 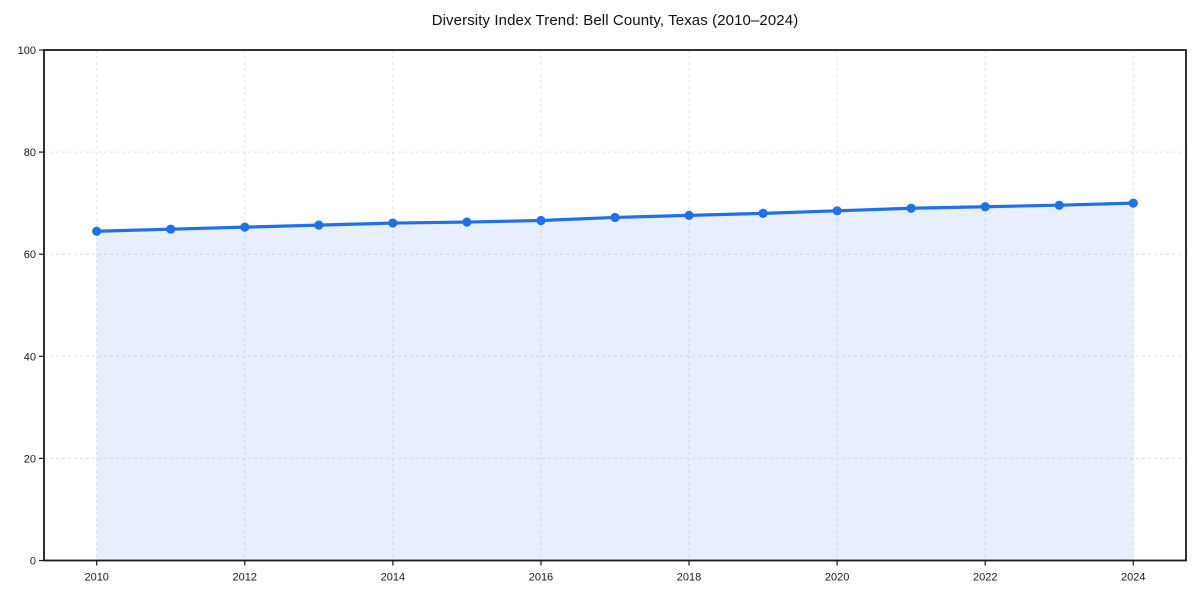 I want to click on y-tick-label: 40, so click(x=30, y=357).